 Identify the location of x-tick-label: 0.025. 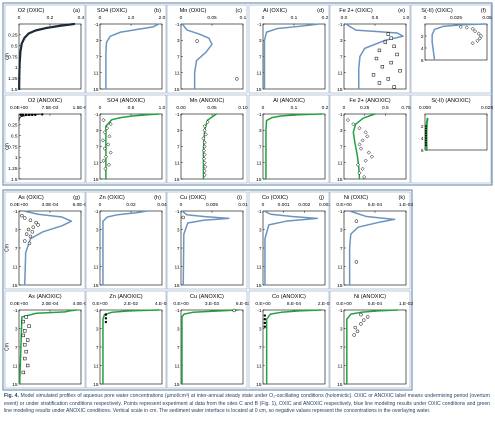
(456, 18).